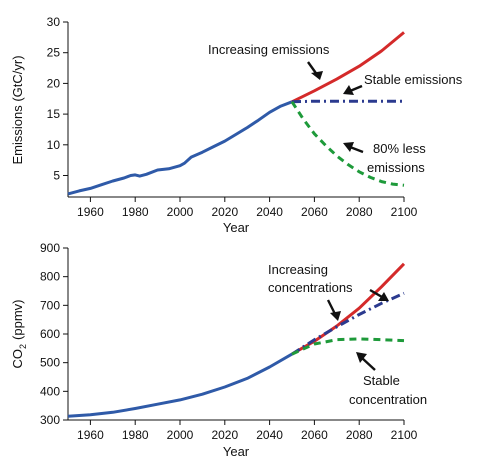  What do you see at coordinates (50, 334) in the screenshot?
I see `co2-y-tick-label: 600` at bounding box center [50, 334].